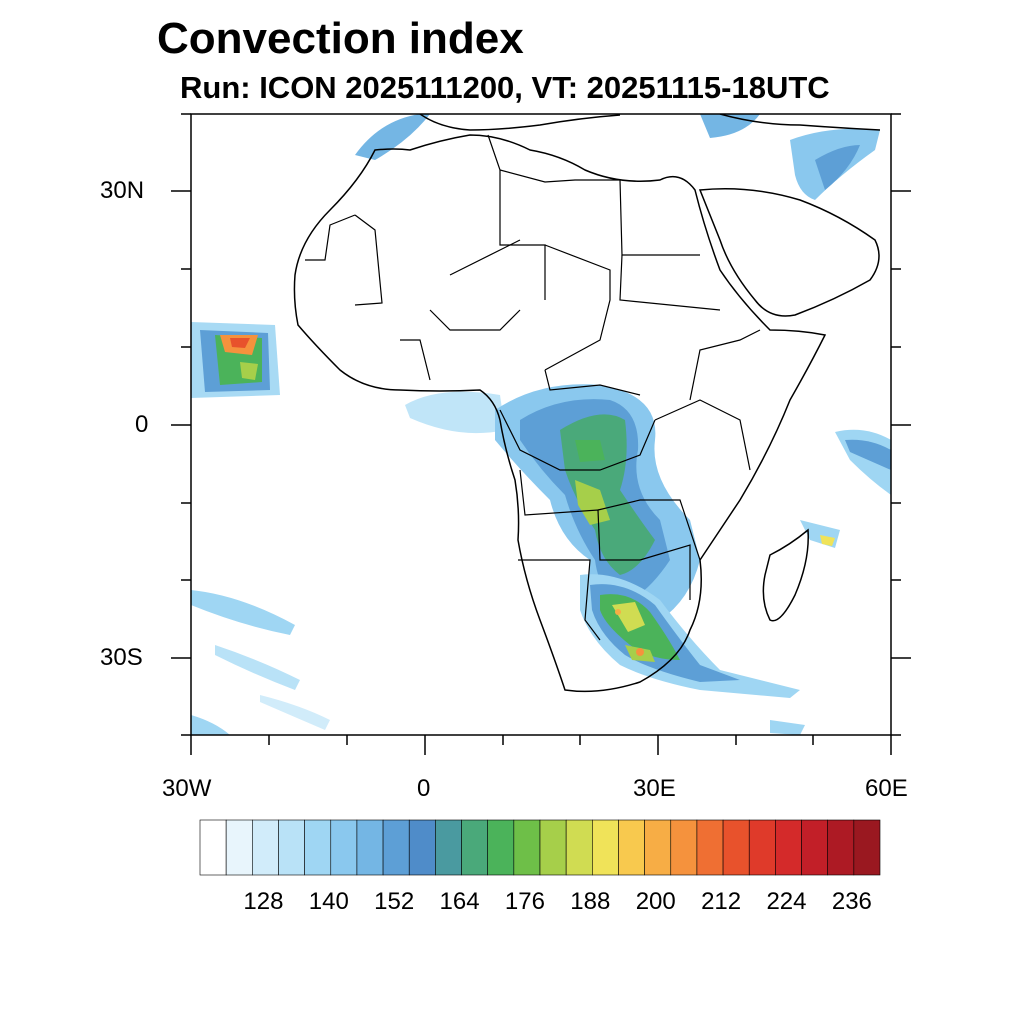  Describe the element at coordinates (340, 38) in the screenshot. I see `chart-title: Convection index` at that location.